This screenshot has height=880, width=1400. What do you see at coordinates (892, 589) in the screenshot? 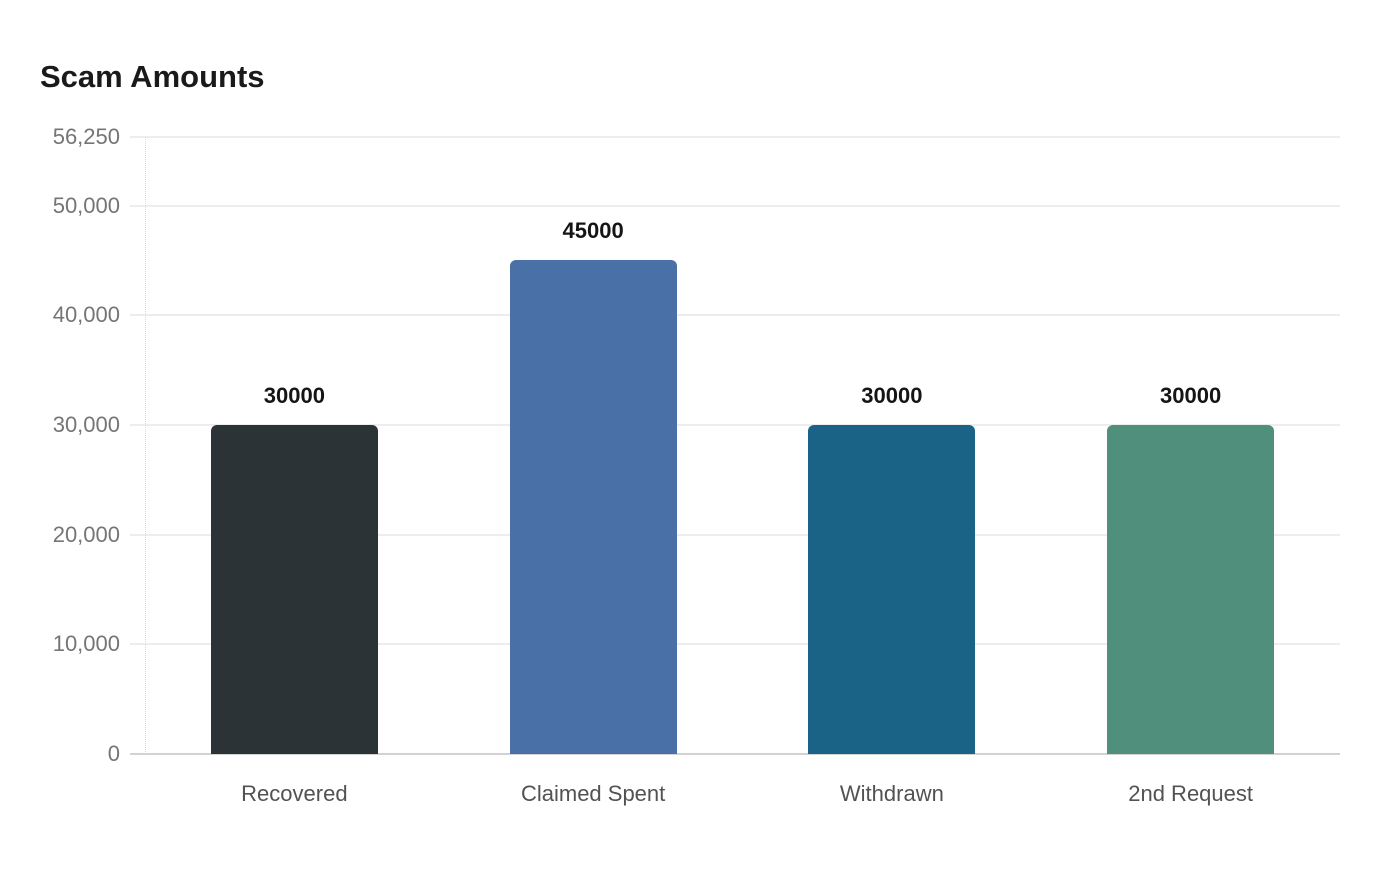
I see `bar-withdrawn` at bounding box center [892, 589].